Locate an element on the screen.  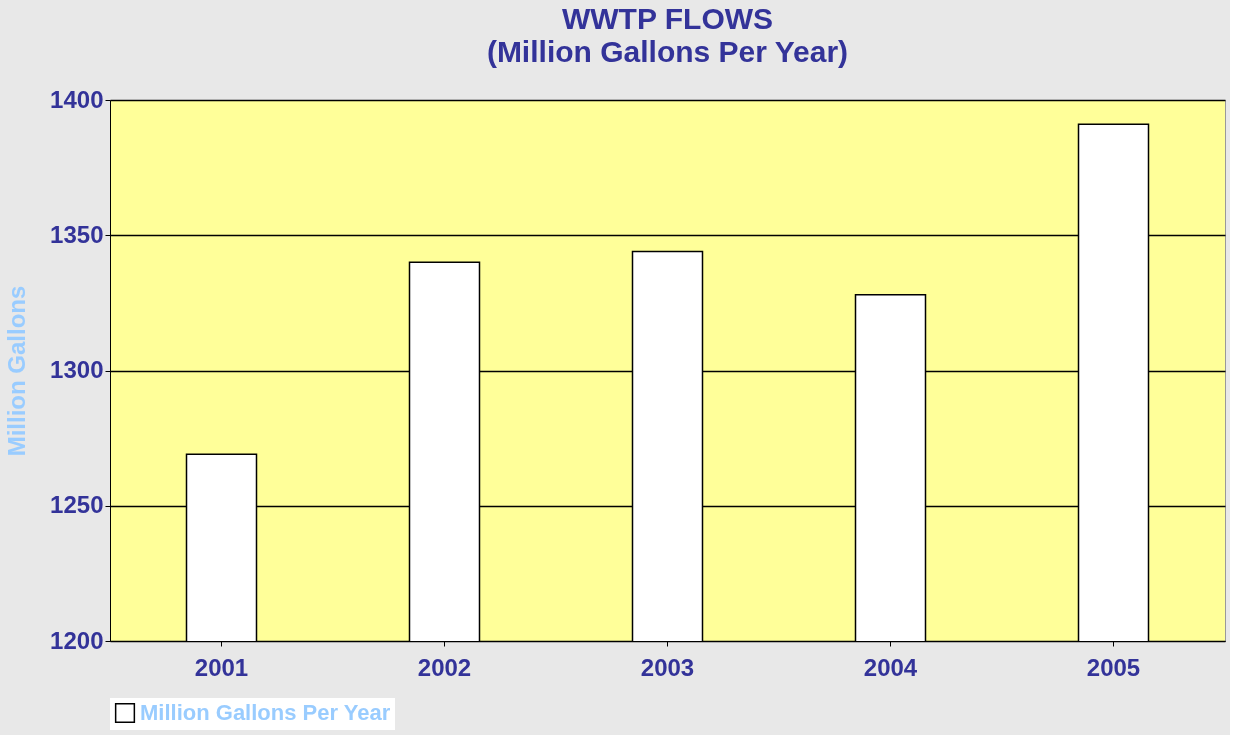
y-tick-label: 1300 is located at coordinates (77, 369).